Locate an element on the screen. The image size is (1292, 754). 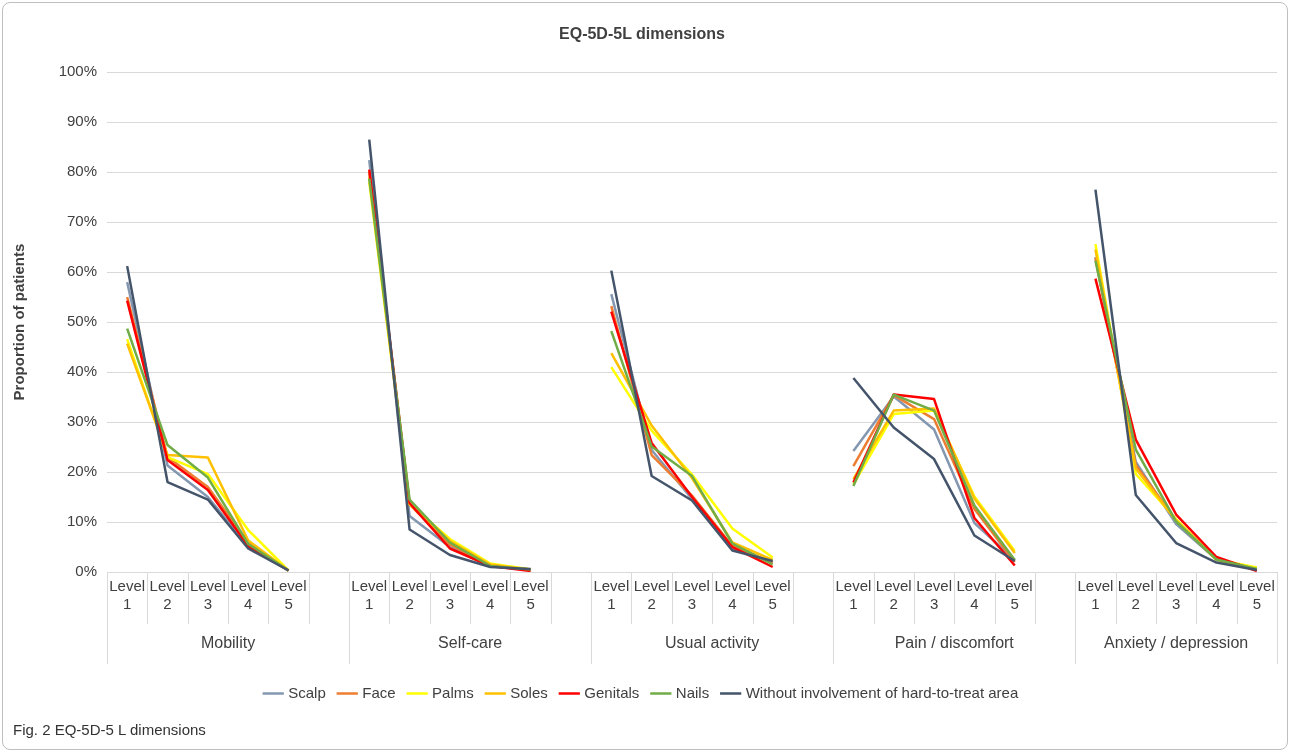
y-tick-label: 10% is located at coordinates (81, 521).